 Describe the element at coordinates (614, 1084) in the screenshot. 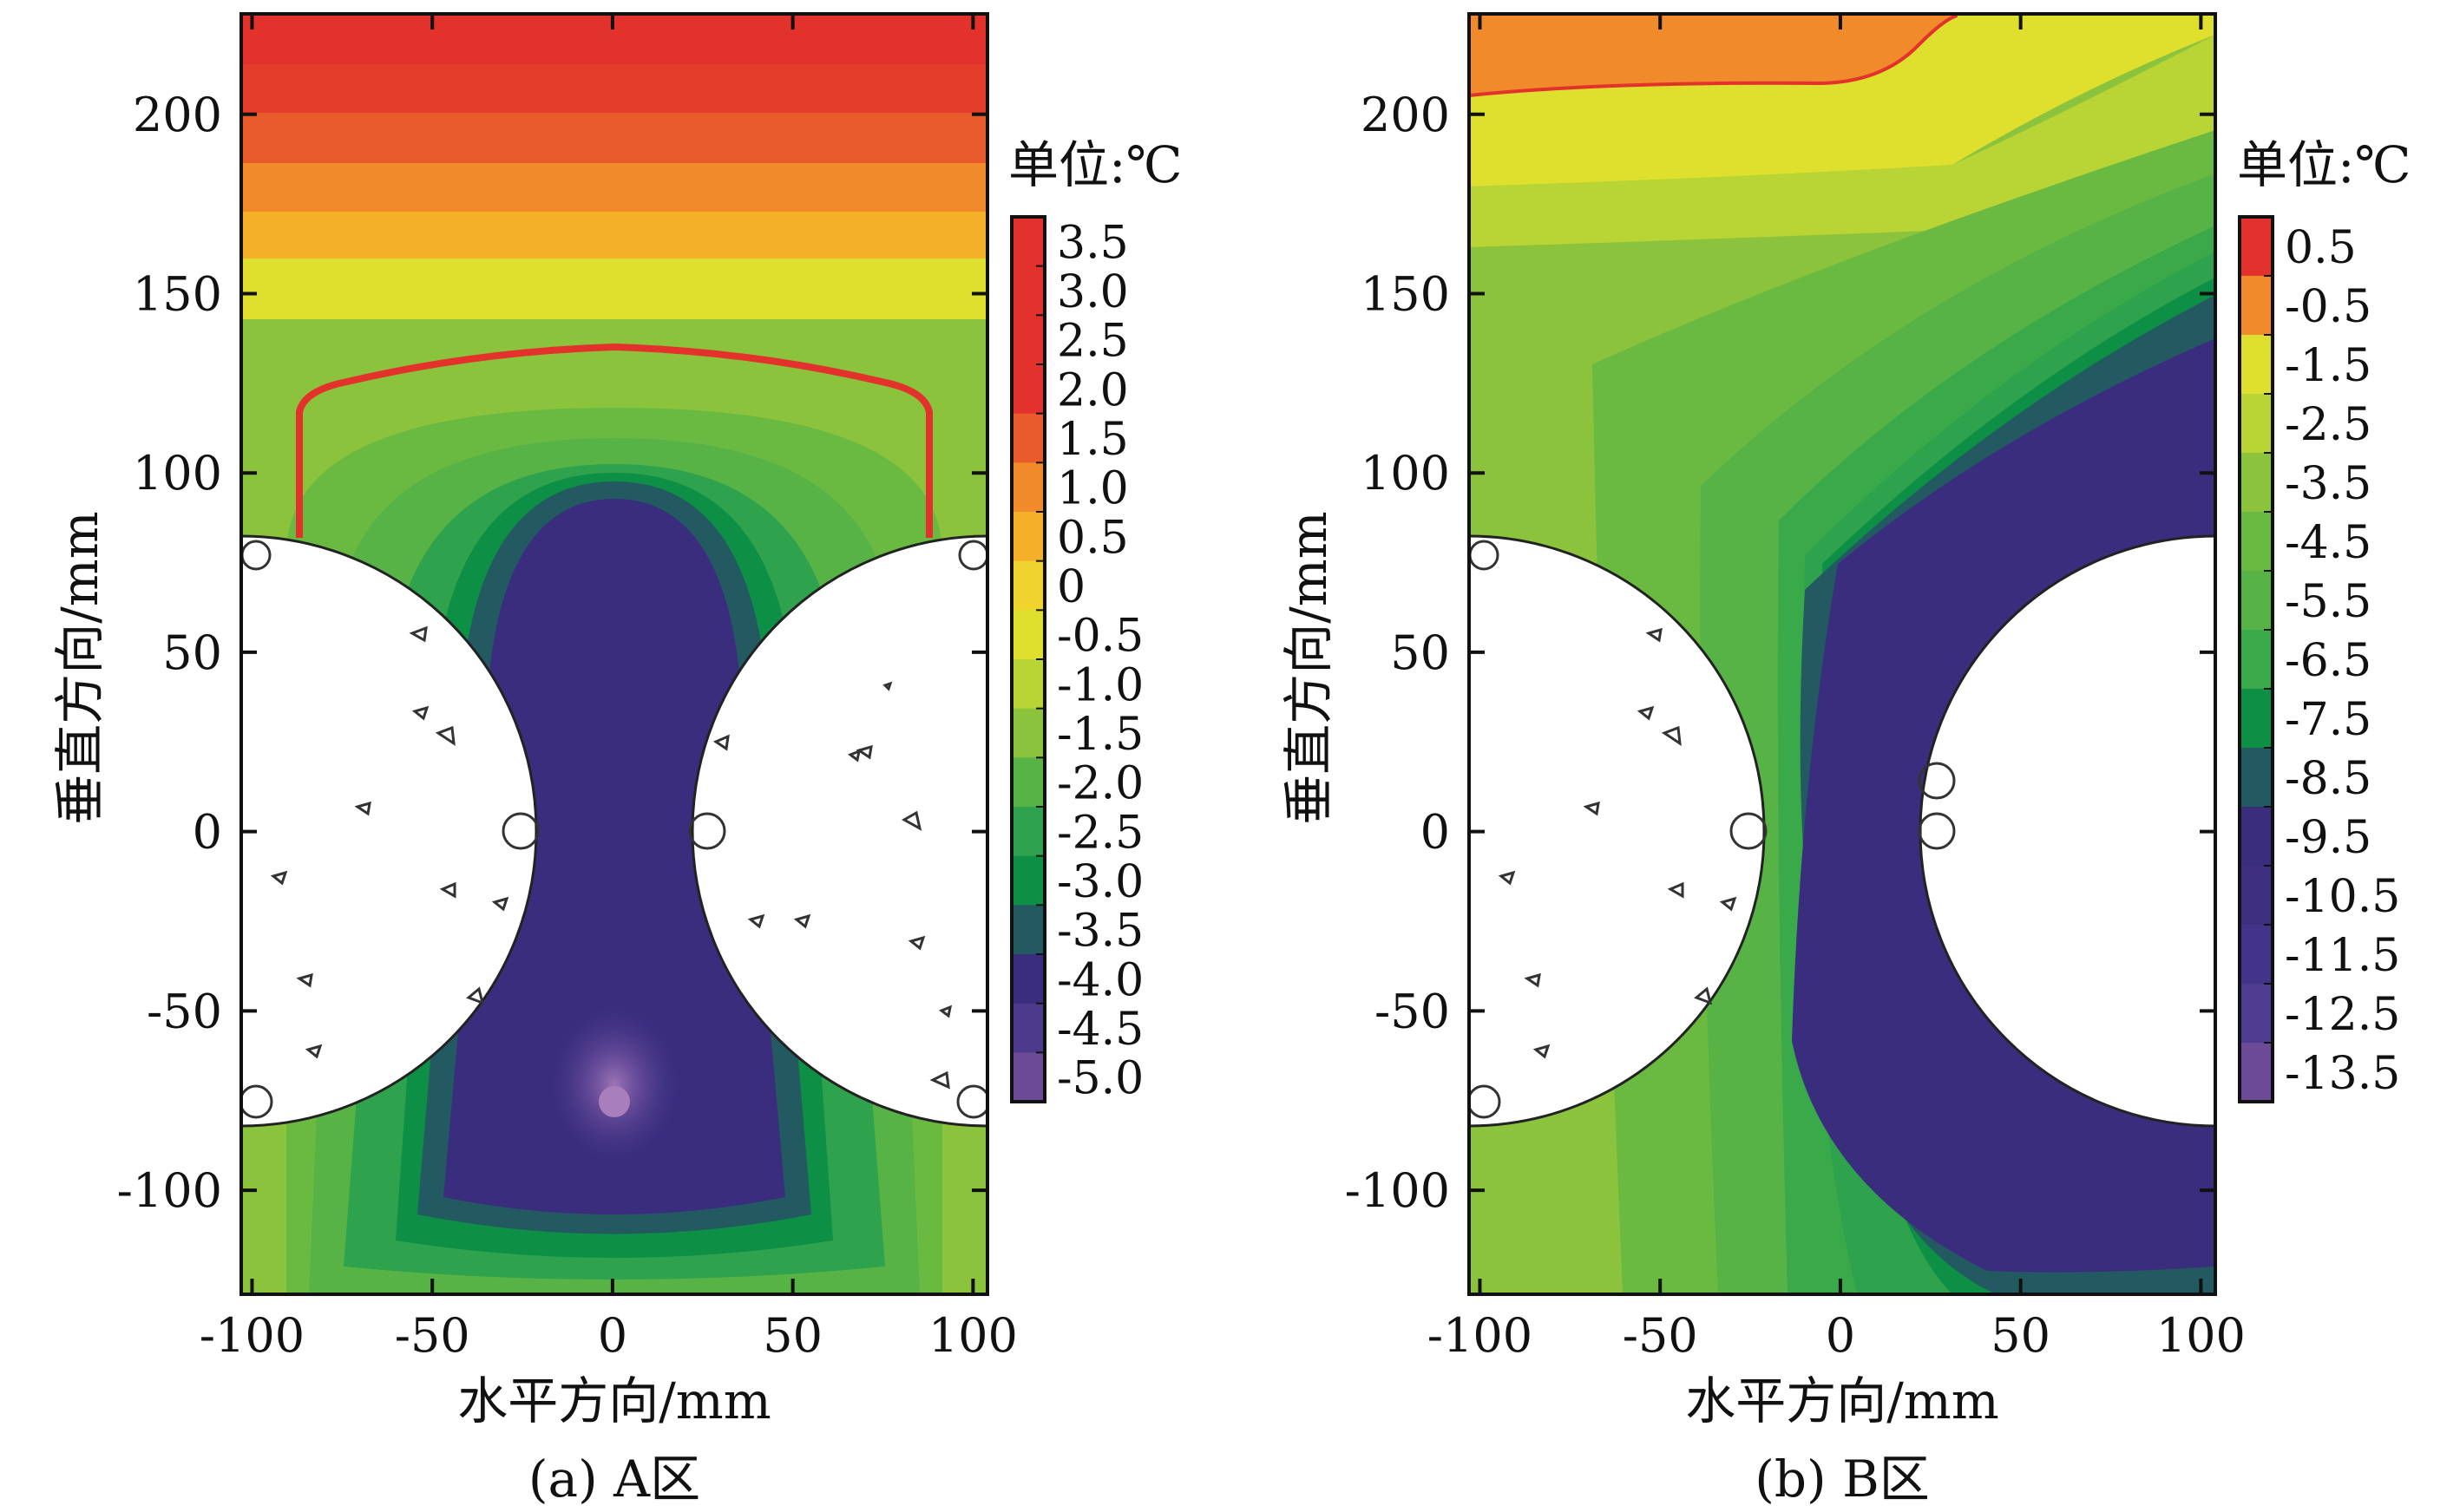

I see `cold-spot-a` at that location.